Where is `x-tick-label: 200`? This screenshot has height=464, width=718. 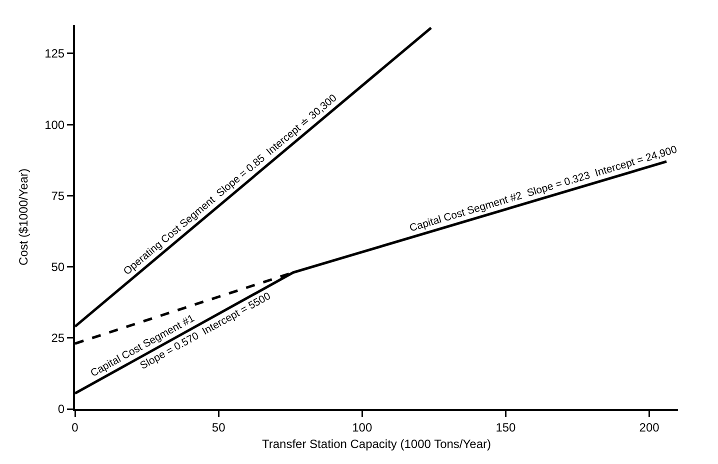
x-tick-label: 200 is located at coordinates (649, 427).